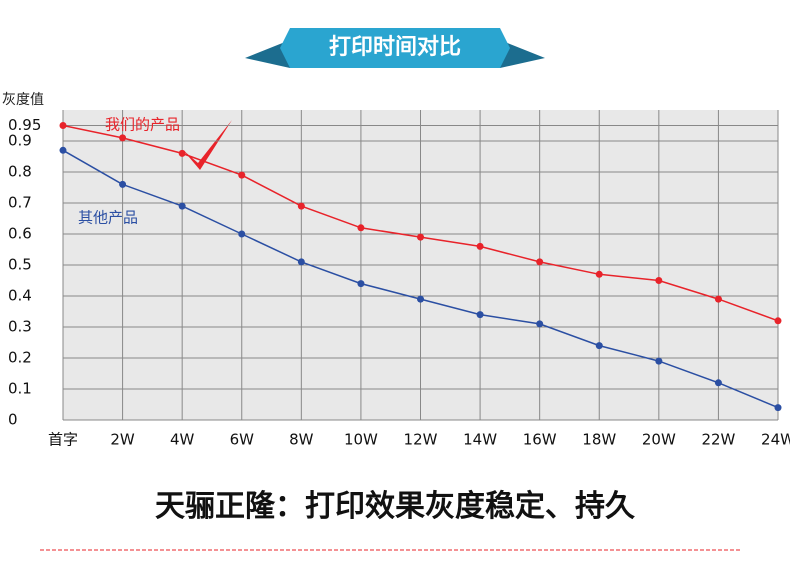 The height and width of the screenshot is (572, 790). Describe the element at coordinates (20, 296) in the screenshot. I see `y-tick-label: 0.4` at that location.